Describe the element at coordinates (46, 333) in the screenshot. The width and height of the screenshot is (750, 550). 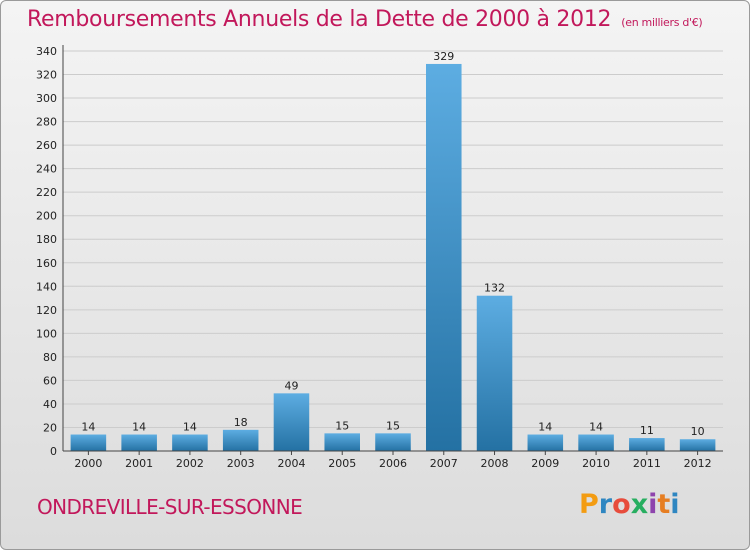
I see `y-tick-label: 100` at that location.